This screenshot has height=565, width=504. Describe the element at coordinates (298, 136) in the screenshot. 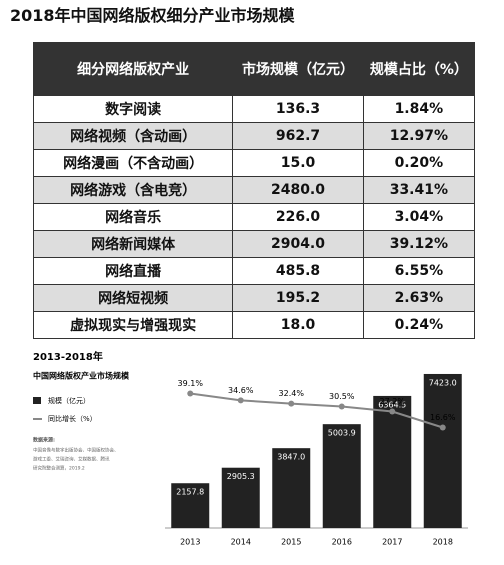

I see `table-cell: 962.7` at that location.